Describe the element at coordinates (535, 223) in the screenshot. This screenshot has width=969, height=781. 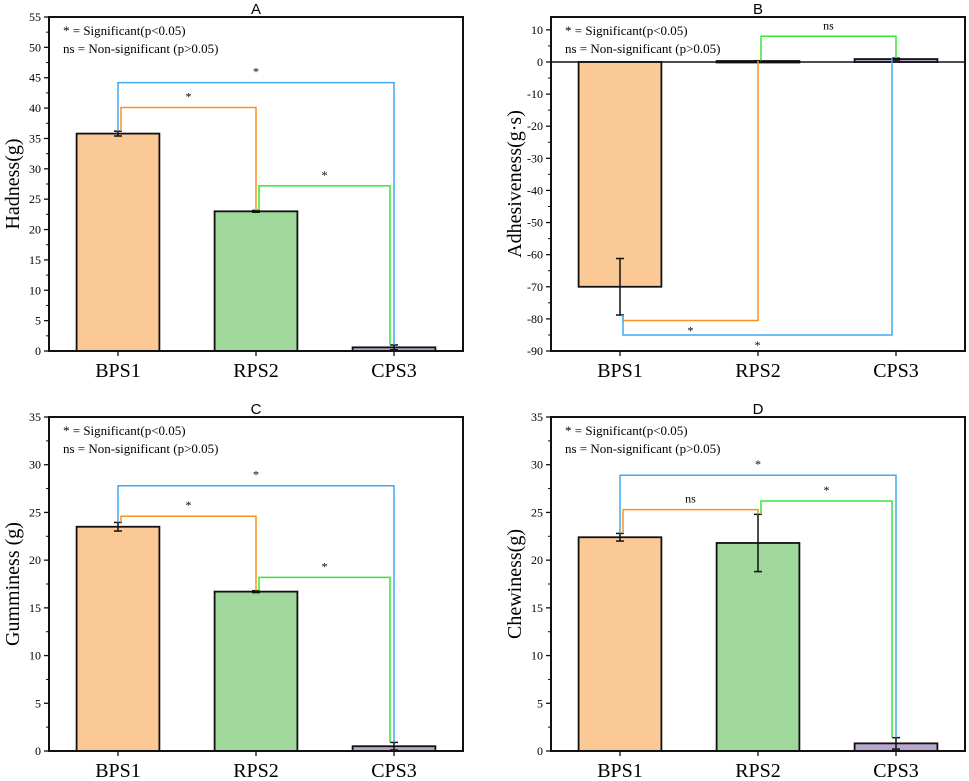
I see `y-tick-label: -50` at that location.